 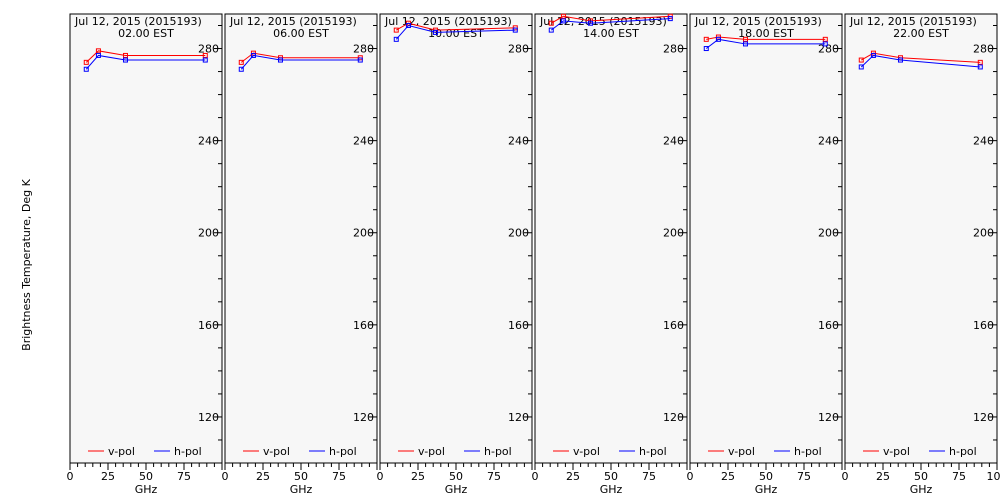 What do you see at coordinates (611, 33) in the screenshot?
I see `panel-time: 14.00 EST` at bounding box center [611, 33].